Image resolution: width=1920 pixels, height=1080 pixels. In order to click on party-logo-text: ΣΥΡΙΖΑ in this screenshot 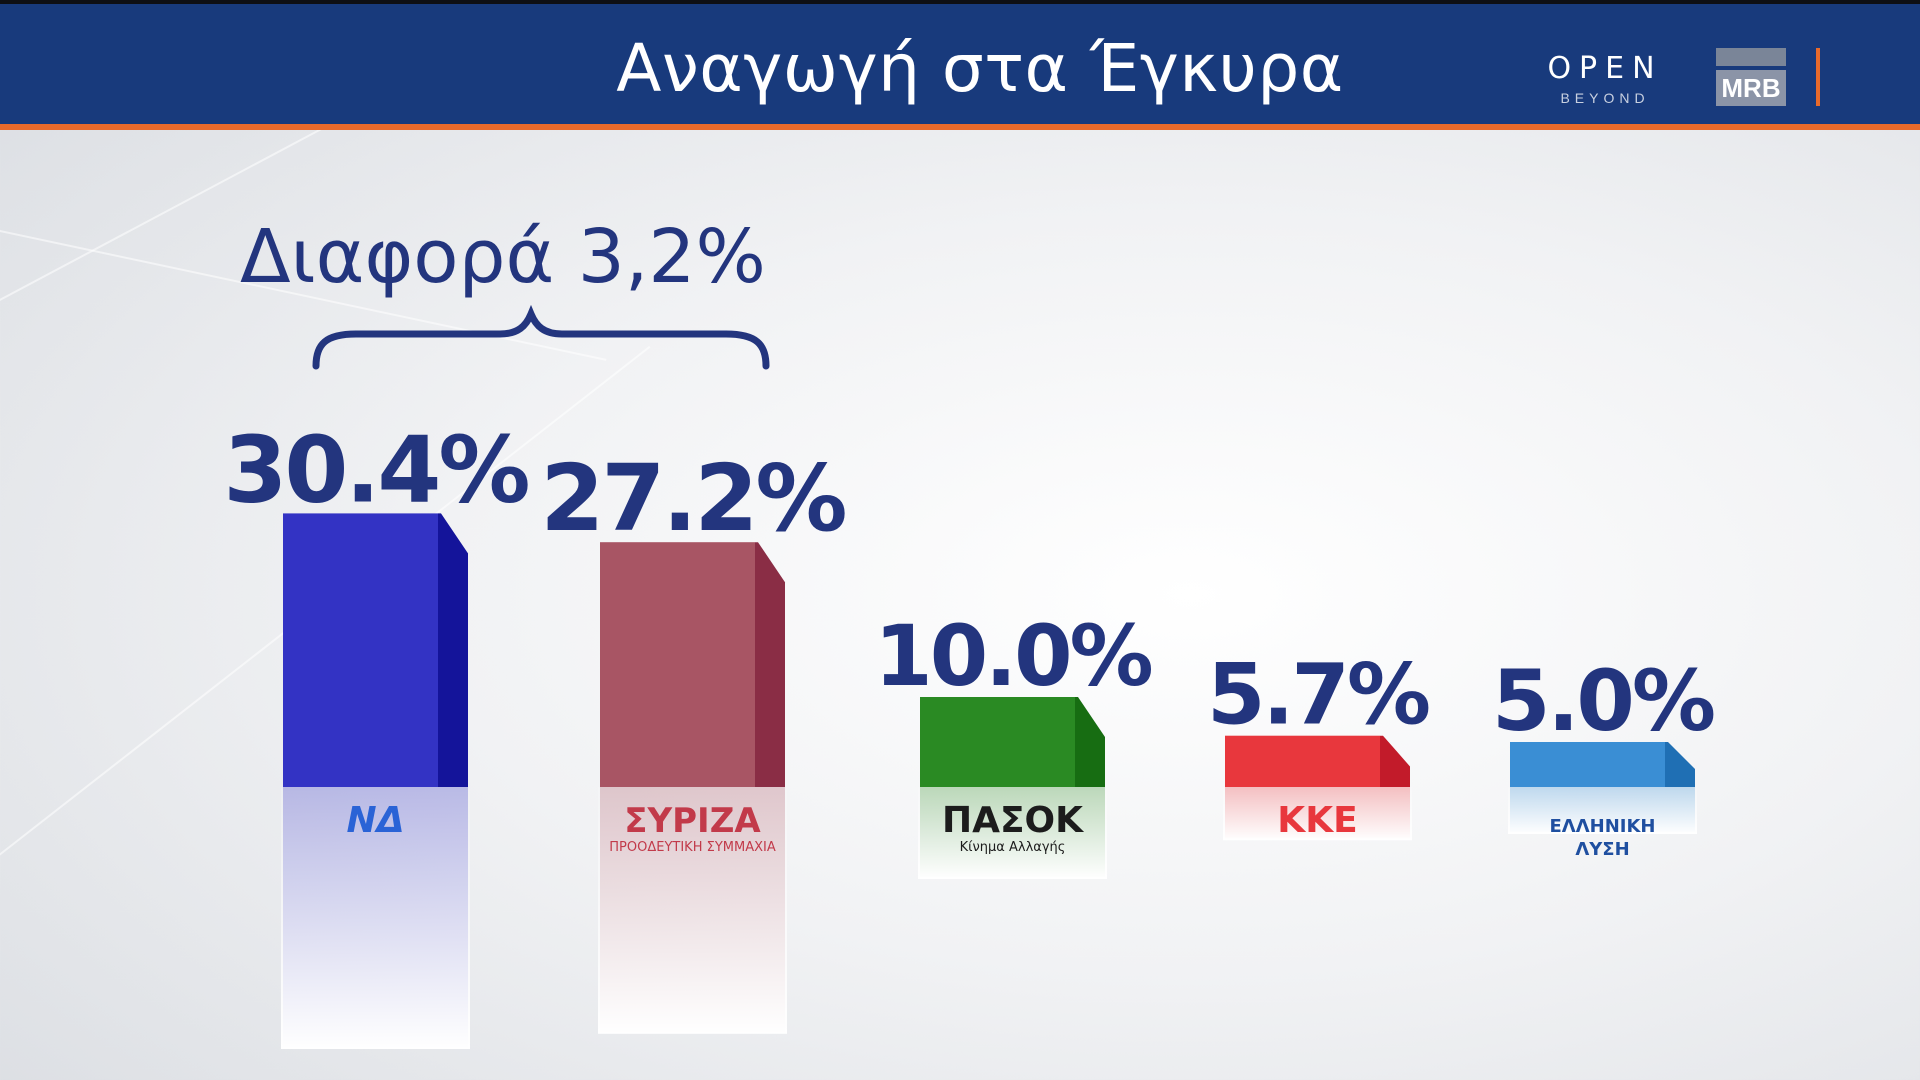, I will do `click(692, 821)`.